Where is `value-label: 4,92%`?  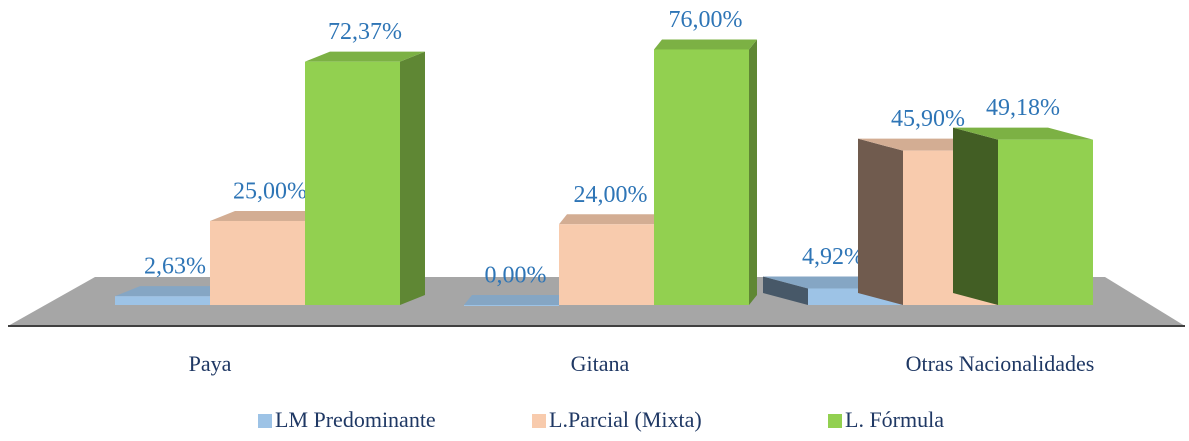
value-label: 4,92% is located at coordinates (833, 257).